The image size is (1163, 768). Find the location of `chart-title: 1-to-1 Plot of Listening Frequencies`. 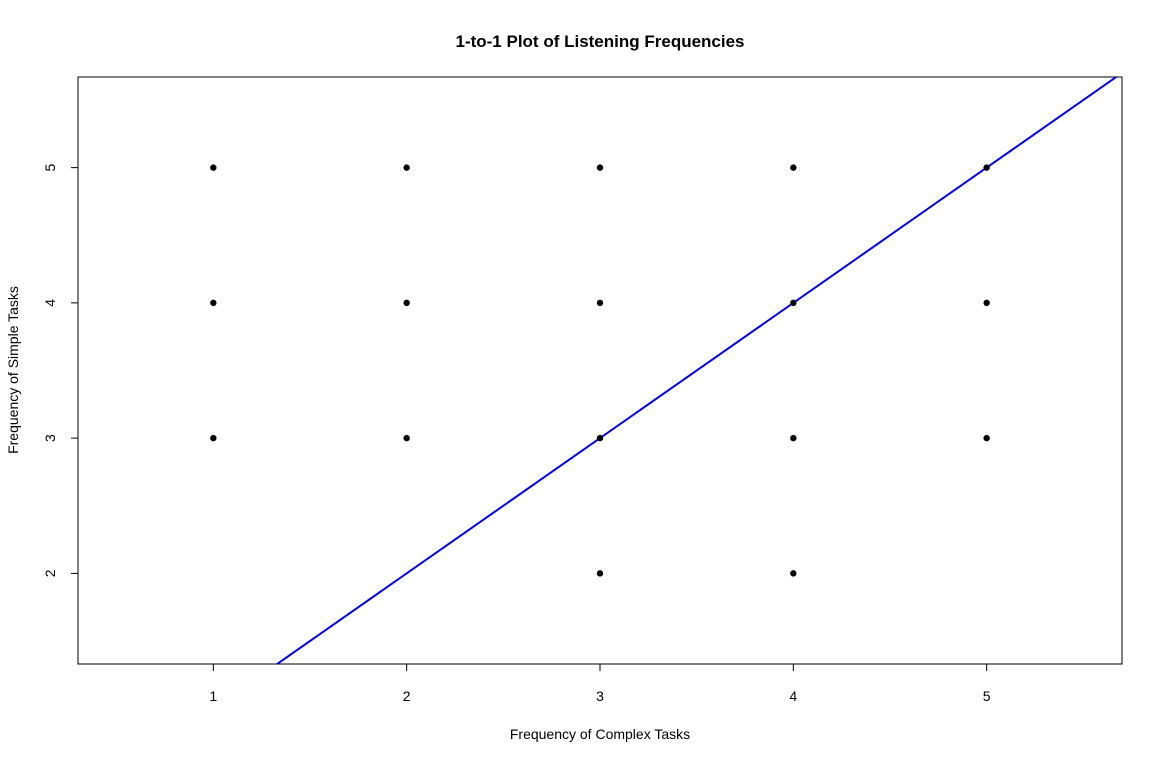

chart-title: 1-to-1 Plot of Listening Frequencies is located at coordinates (599, 41).